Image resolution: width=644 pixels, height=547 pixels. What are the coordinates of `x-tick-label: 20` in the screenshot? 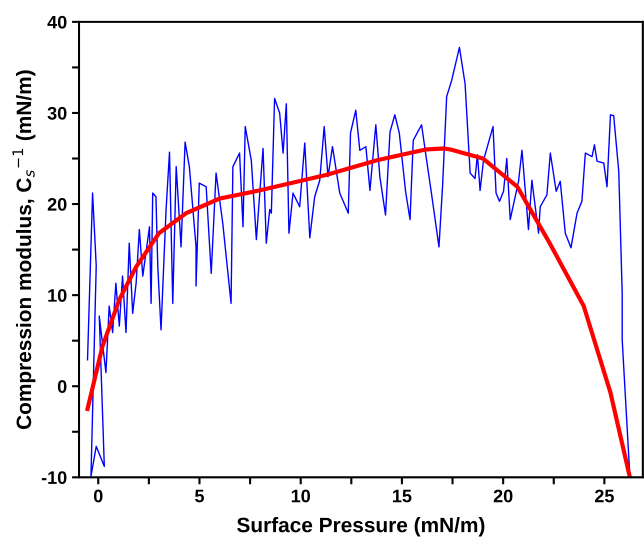 It's located at (503, 496).